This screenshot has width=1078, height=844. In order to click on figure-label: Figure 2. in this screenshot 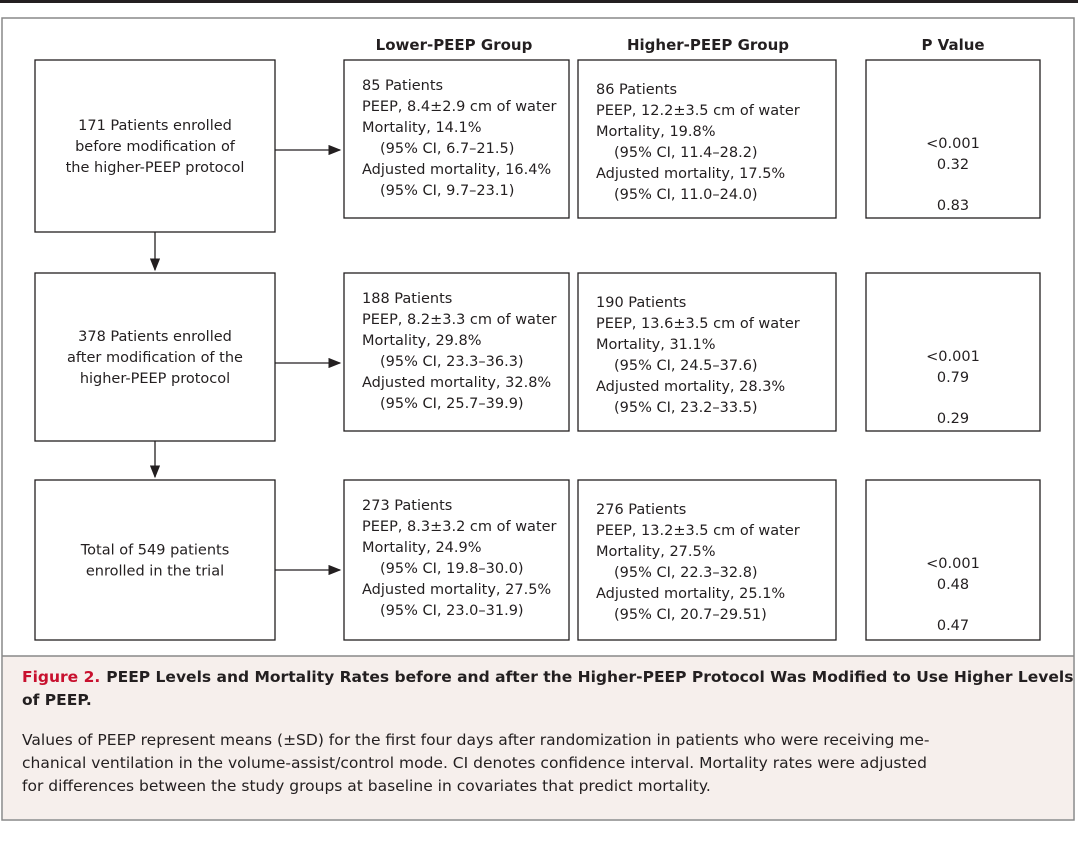, I will do `click(61, 677)`.